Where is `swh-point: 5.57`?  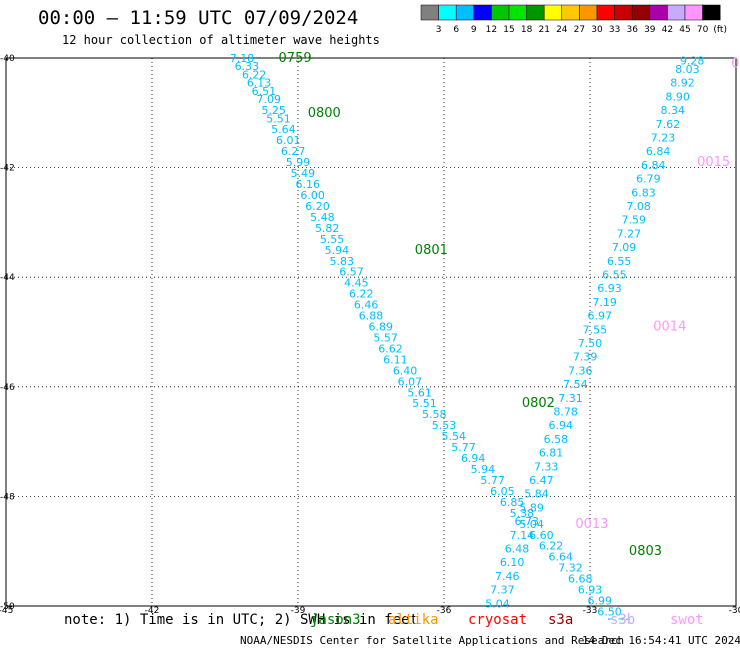
swh-point: 5.57 is located at coordinates (385, 337).